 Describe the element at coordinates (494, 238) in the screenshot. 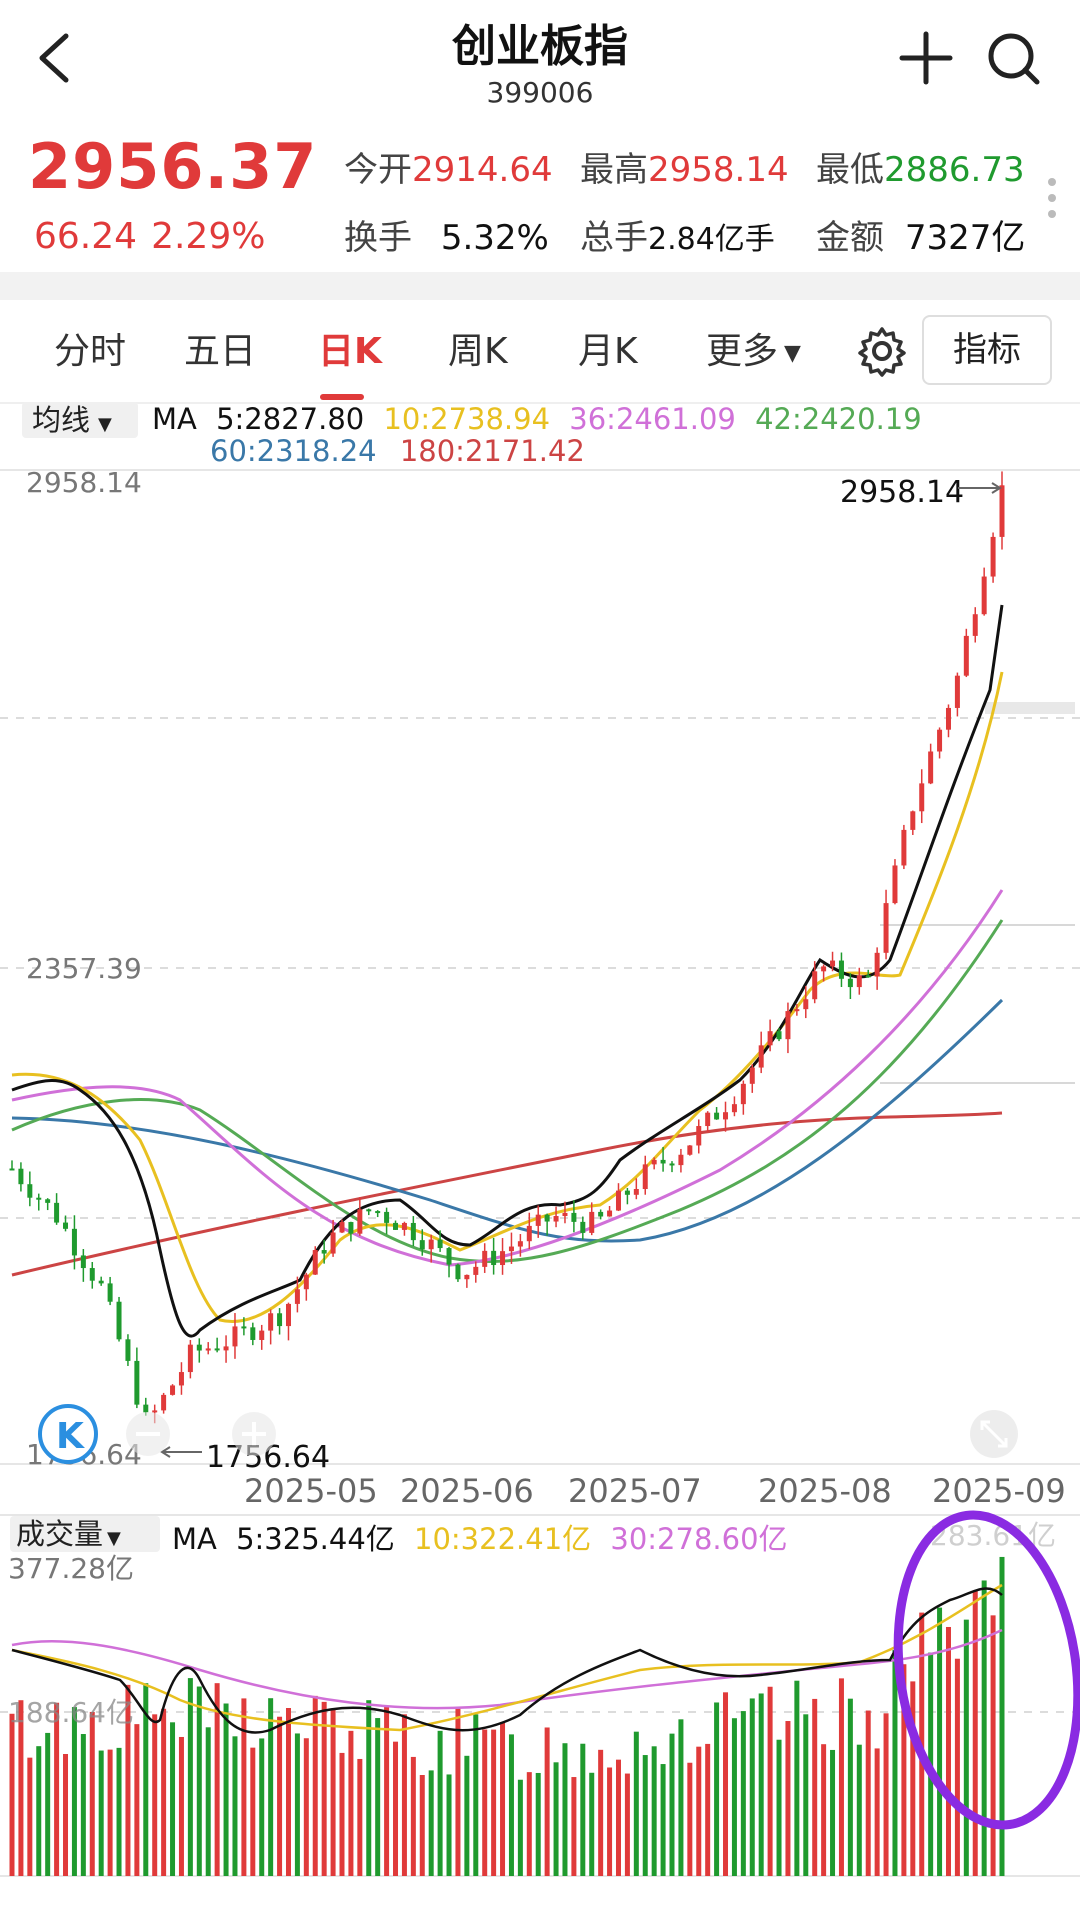

I see `turnover-value: 5.32%` at that location.